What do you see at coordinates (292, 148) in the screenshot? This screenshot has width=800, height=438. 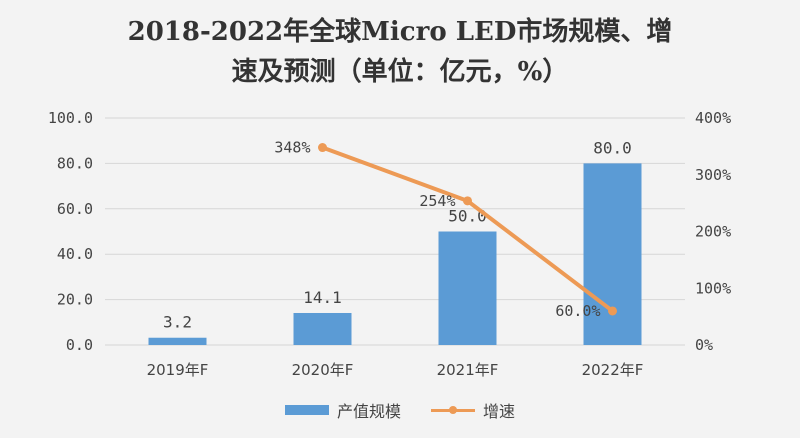 I see `line-label: 348%` at bounding box center [292, 148].